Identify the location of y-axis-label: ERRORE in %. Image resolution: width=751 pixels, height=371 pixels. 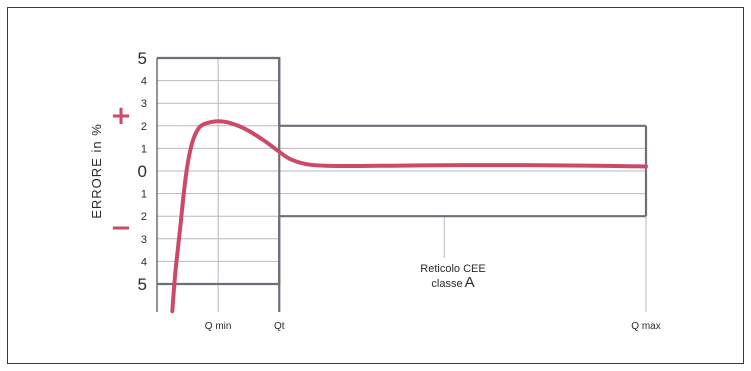
(96, 171).